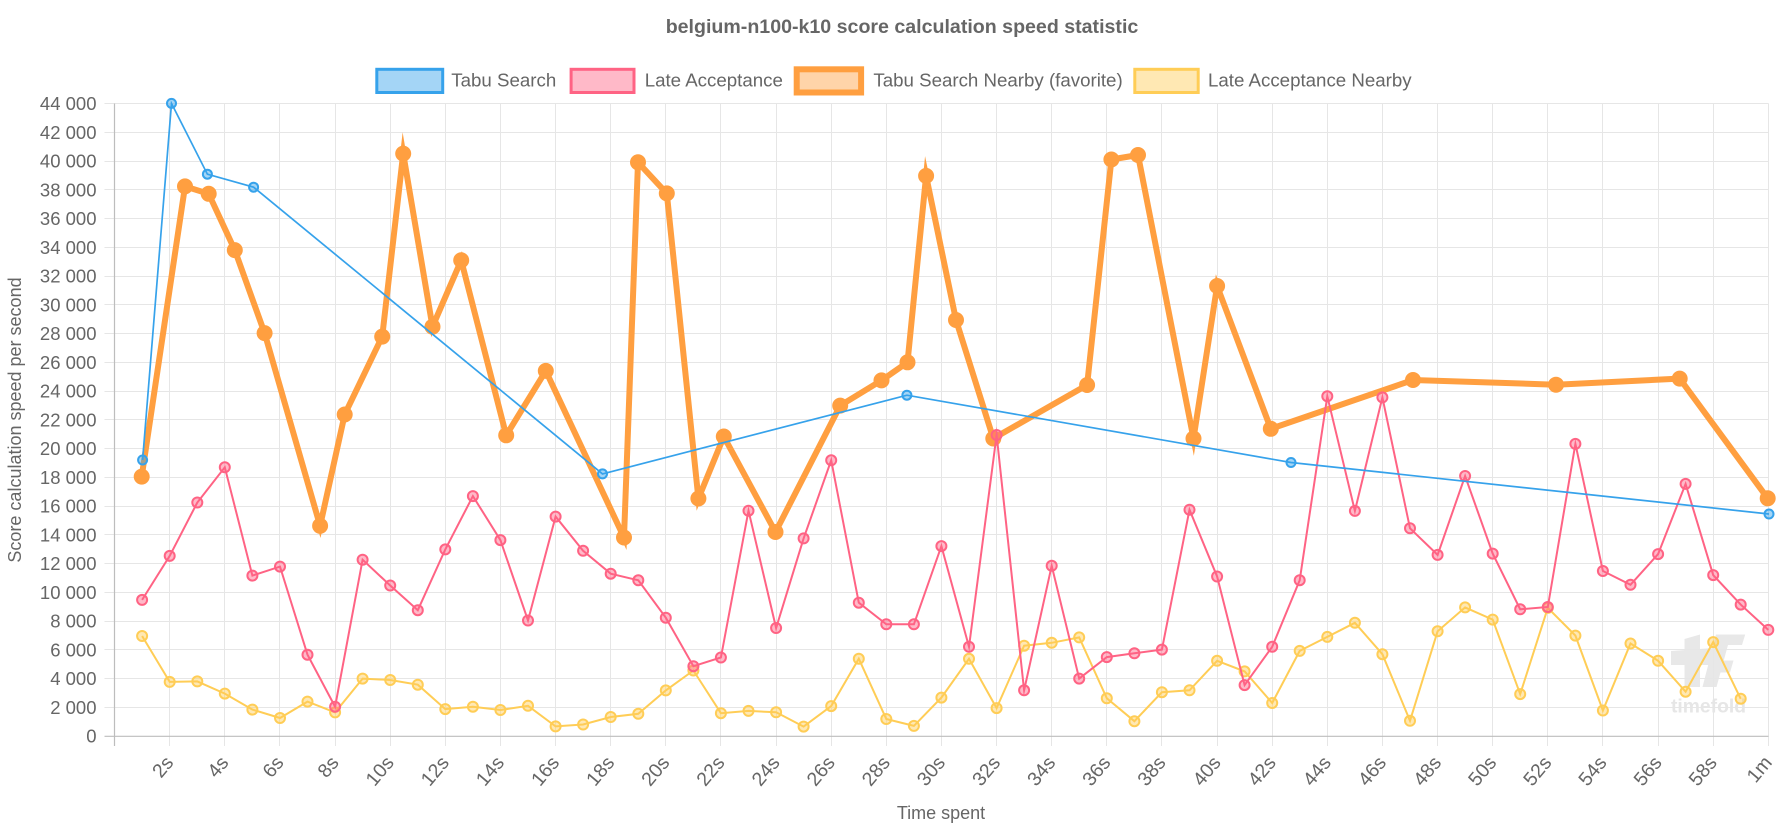  What do you see at coordinates (73, 707) in the screenshot?
I see `svg-text: 2 000` at bounding box center [73, 707].